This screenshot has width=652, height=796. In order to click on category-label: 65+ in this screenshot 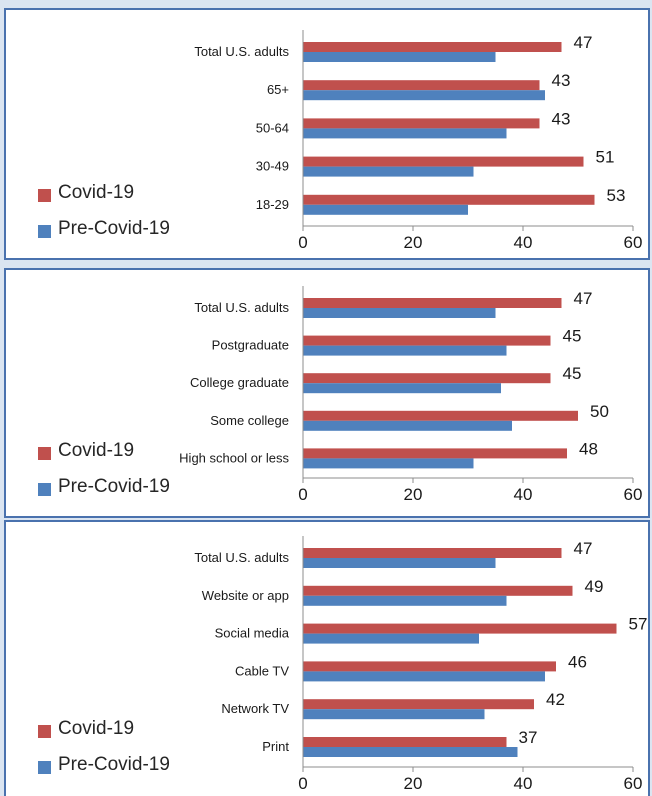, I will do `click(278, 89)`.